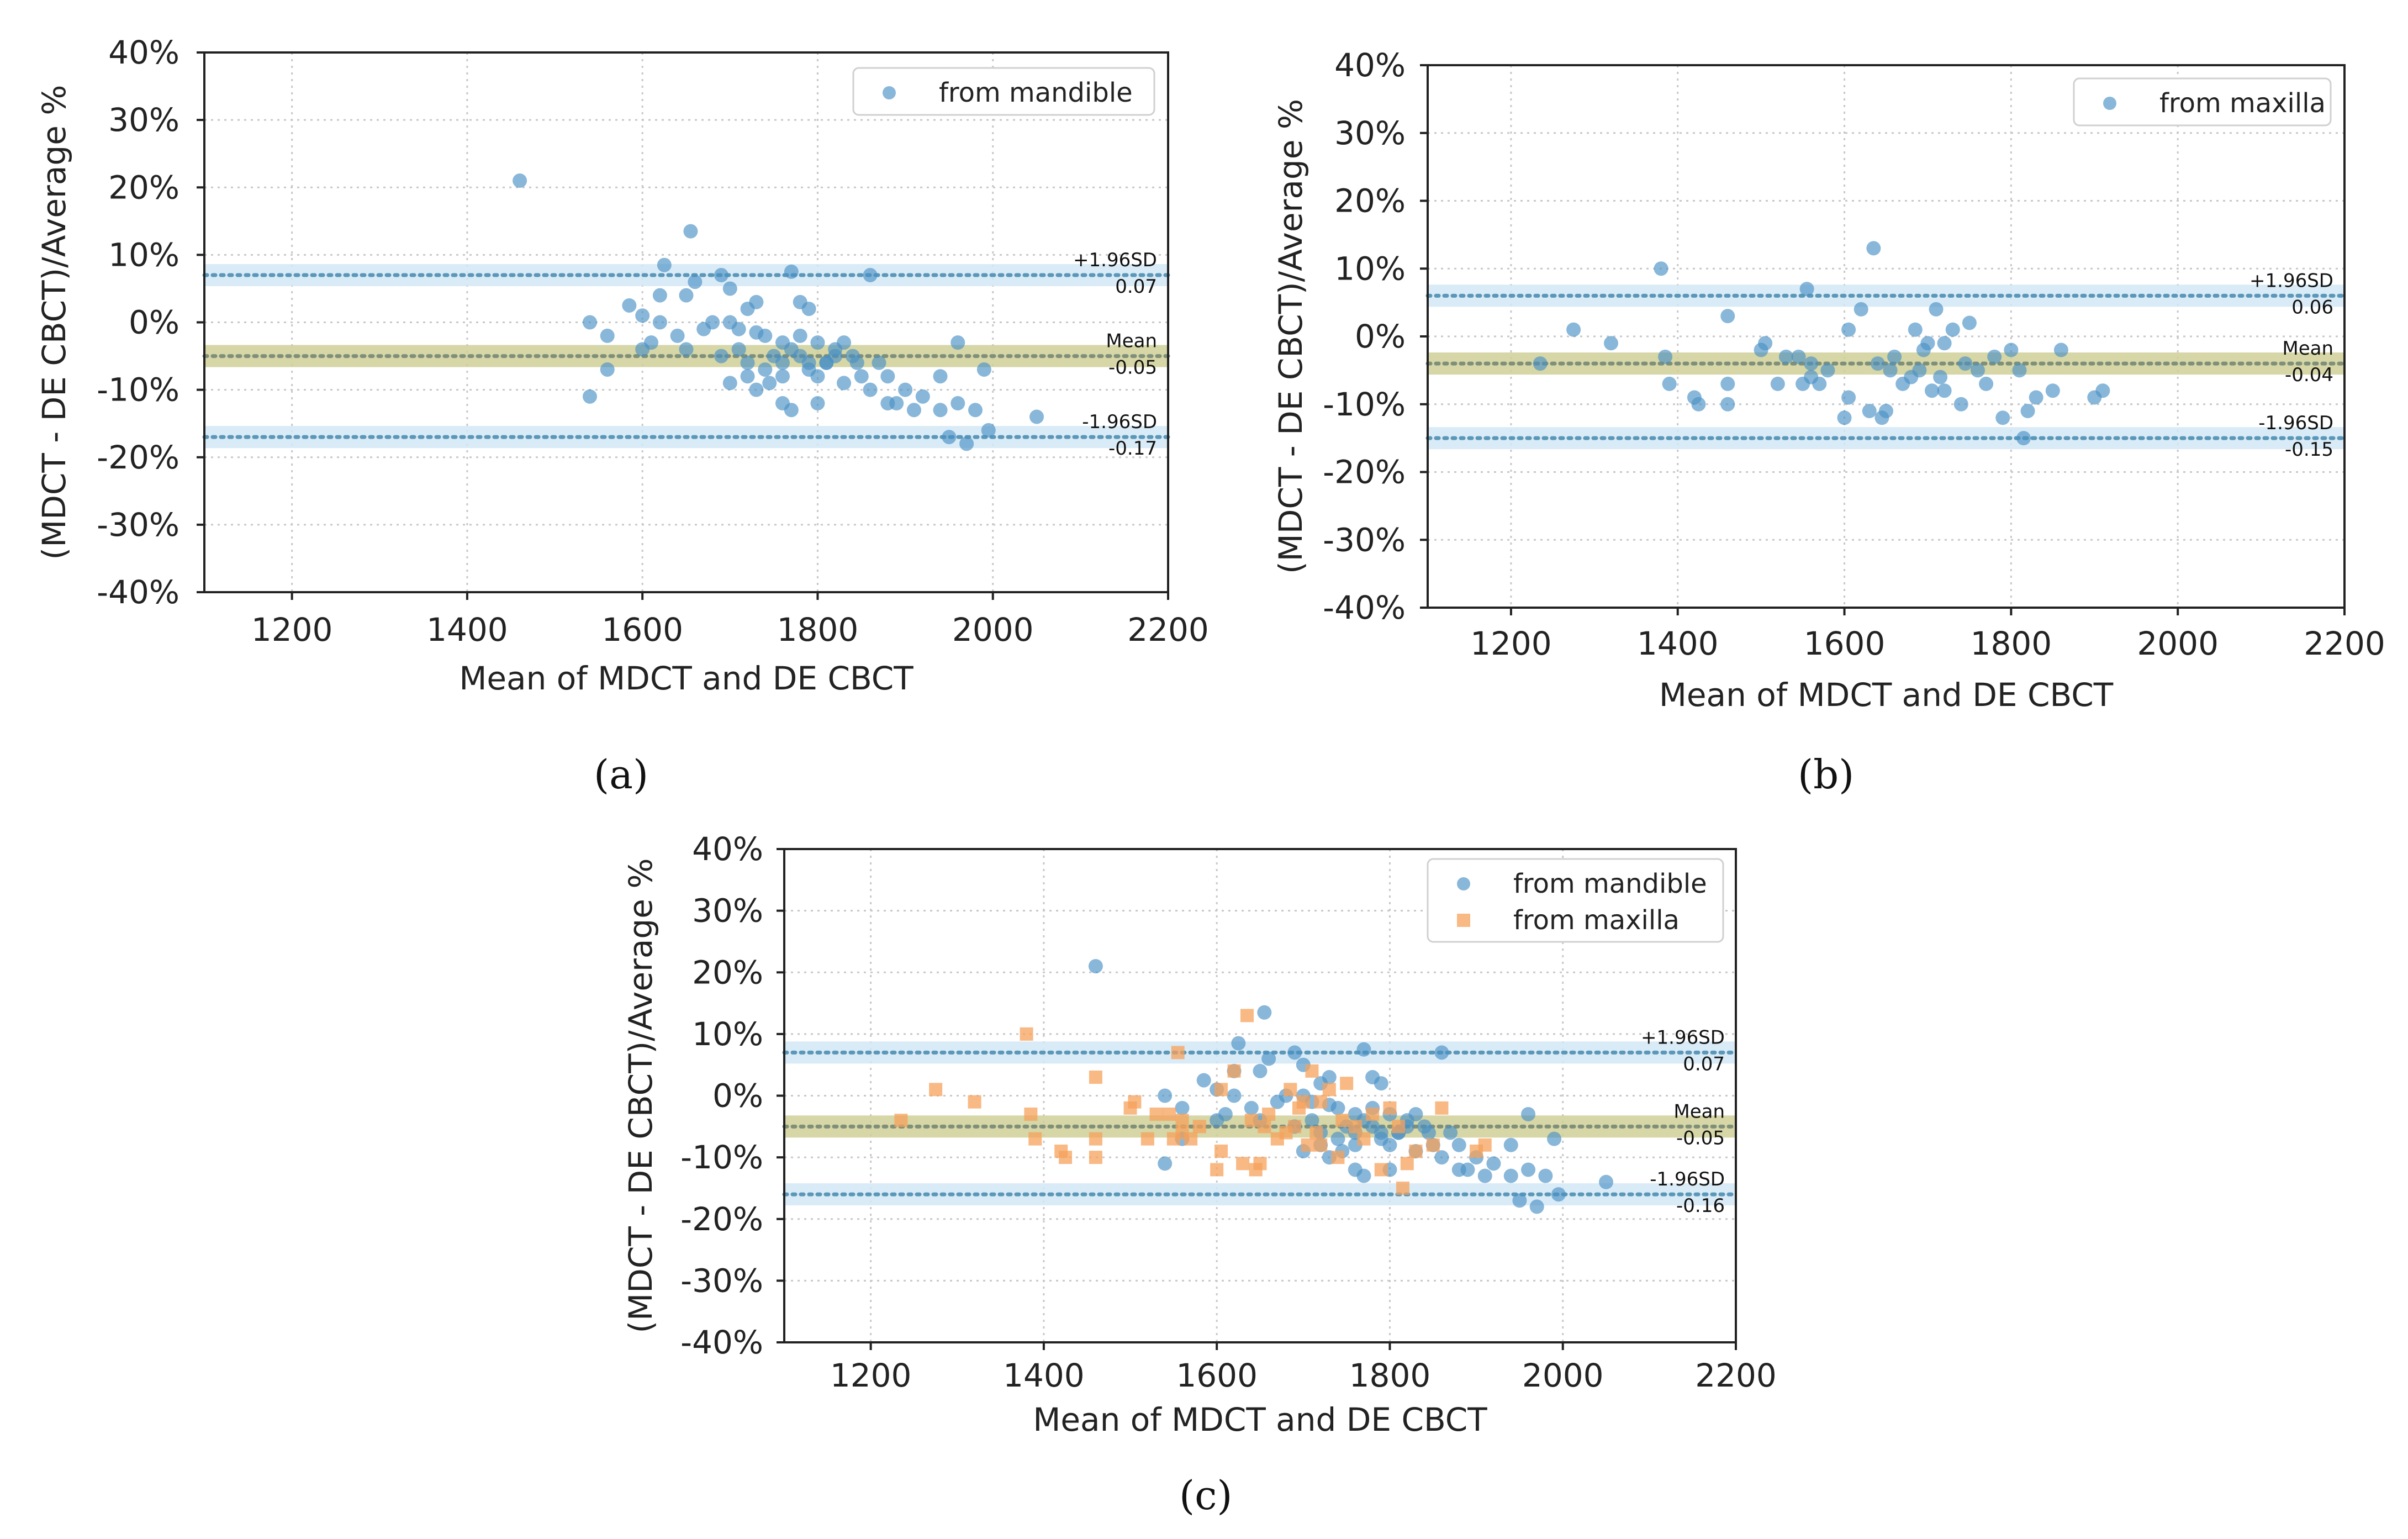  I want to click on panel-a-y-tick-label: -40%, so click(138, 592).